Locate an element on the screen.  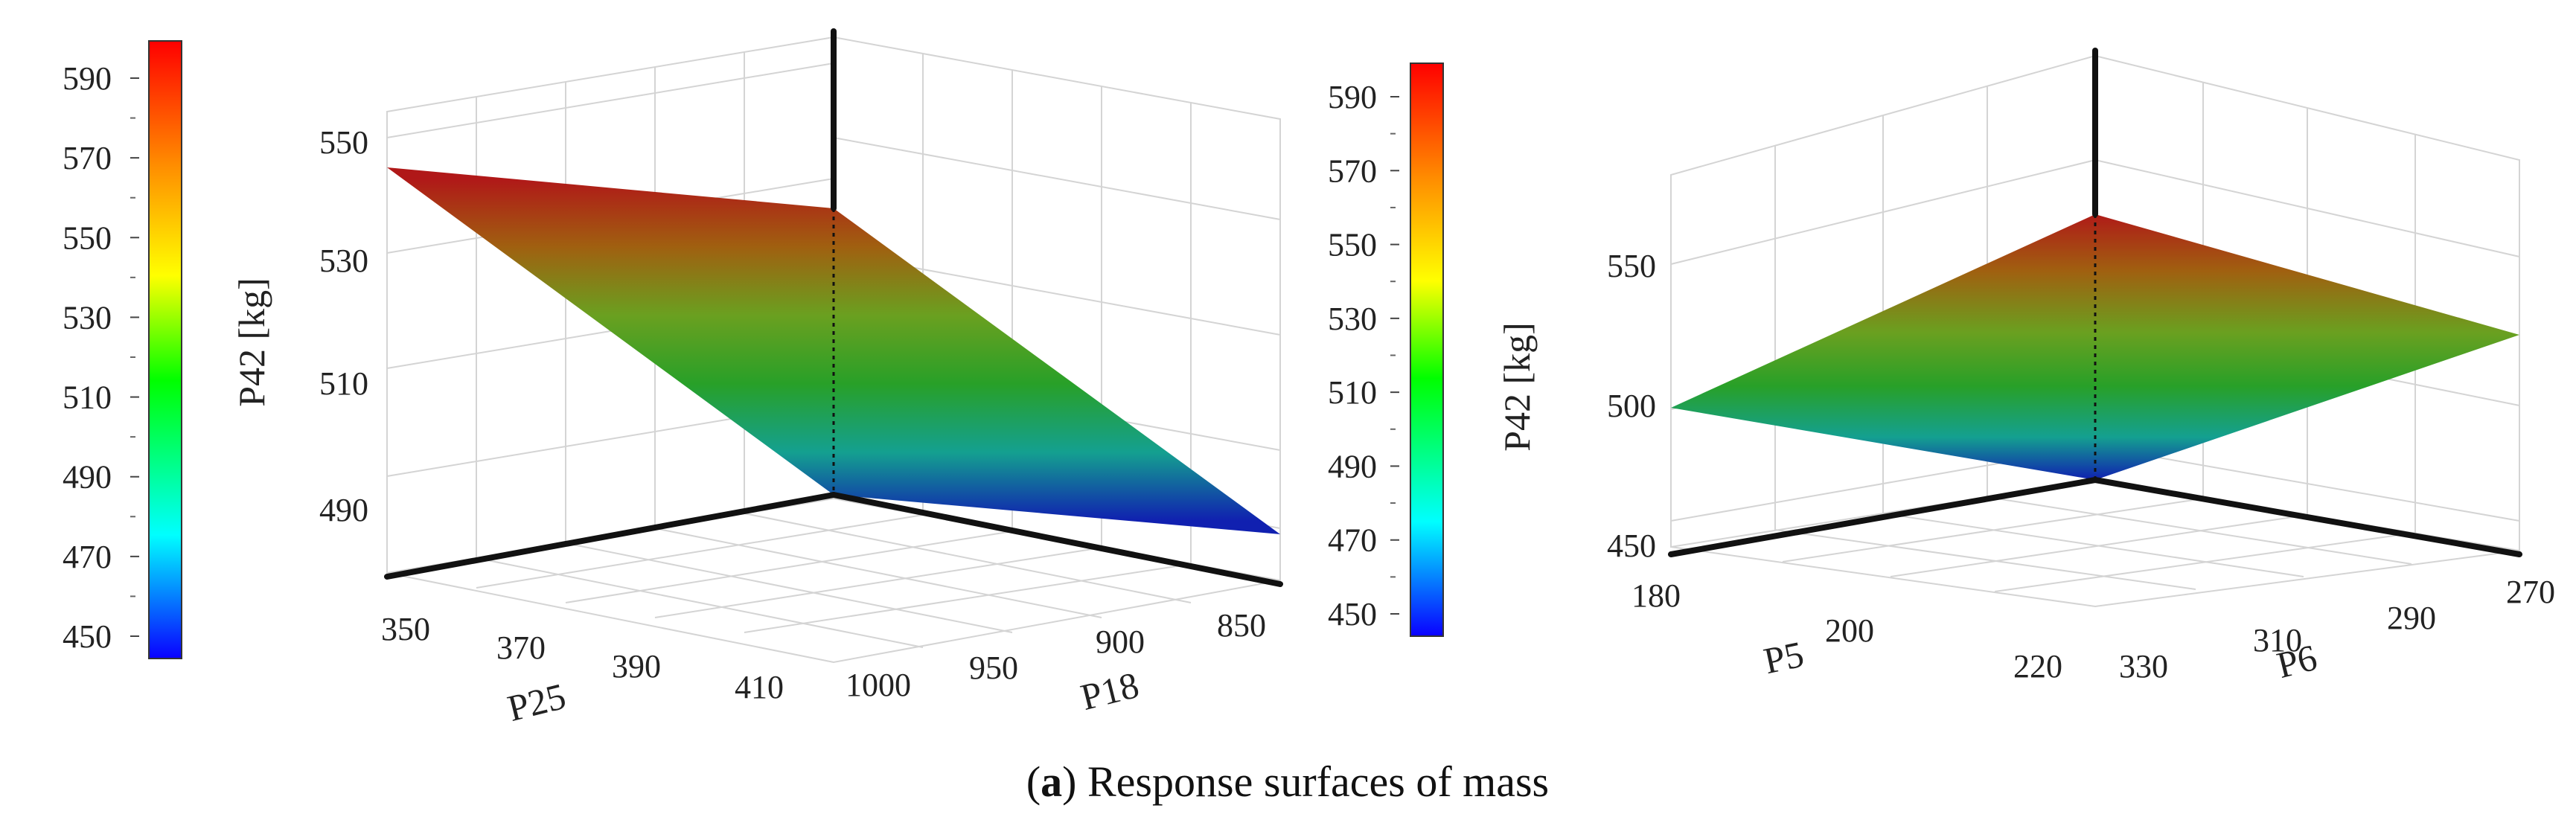
plot-1-x-tick: 390 is located at coordinates (636, 666).